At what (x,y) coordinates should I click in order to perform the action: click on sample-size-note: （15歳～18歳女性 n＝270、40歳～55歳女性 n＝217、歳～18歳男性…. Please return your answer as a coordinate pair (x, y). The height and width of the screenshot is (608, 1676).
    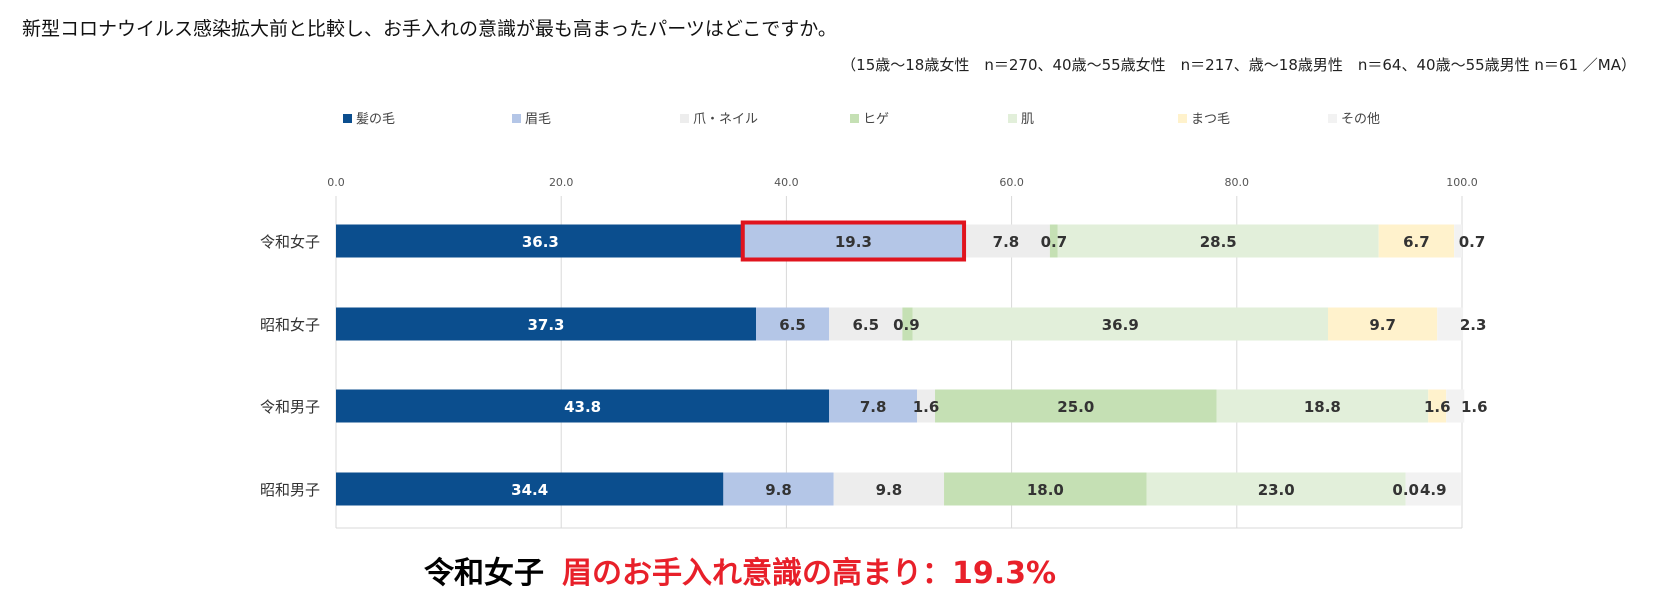
    Looking at the image, I should click on (1238, 65).